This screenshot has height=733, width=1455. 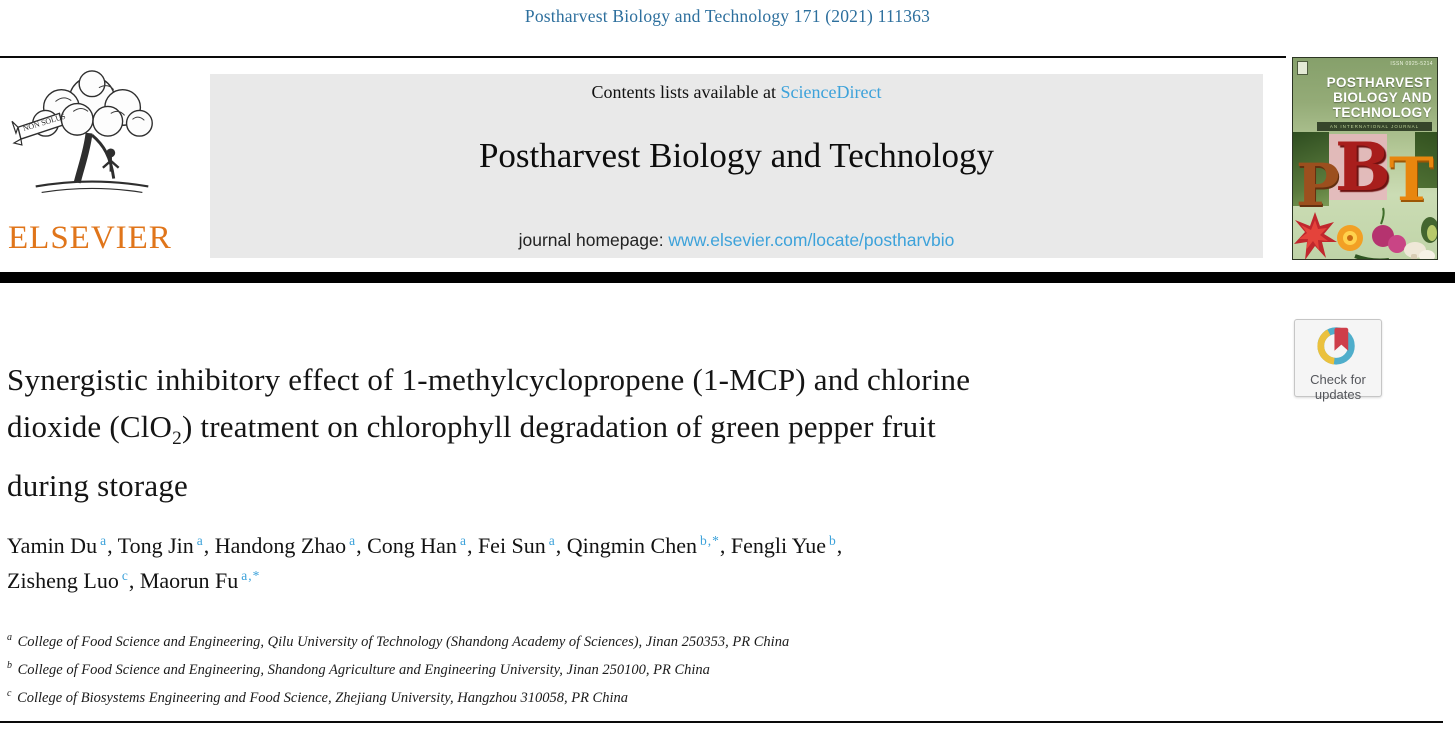 What do you see at coordinates (9, 693) in the screenshot?
I see `affiliation-sup: c` at bounding box center [9, 693].